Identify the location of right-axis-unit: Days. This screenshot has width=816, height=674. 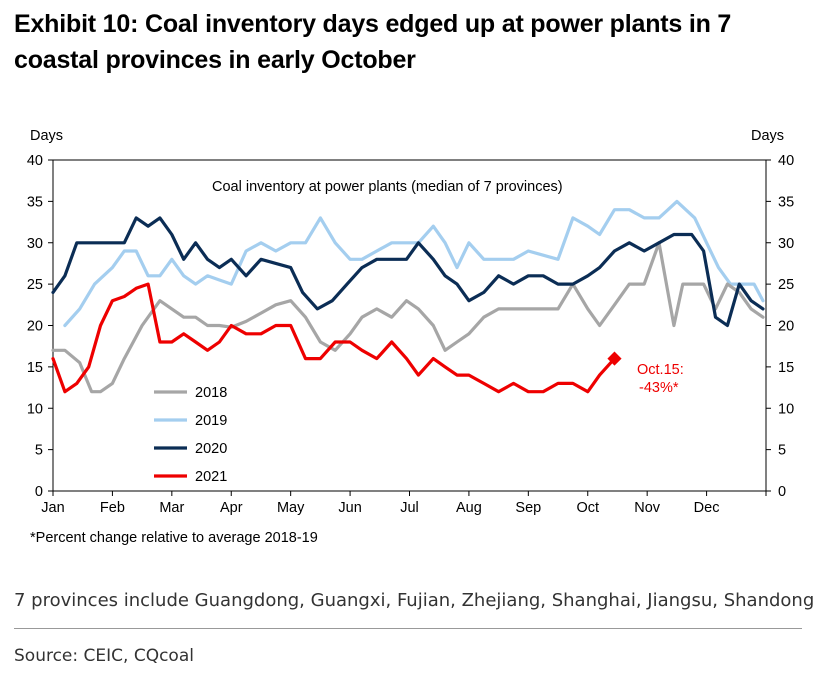
(767, 136).